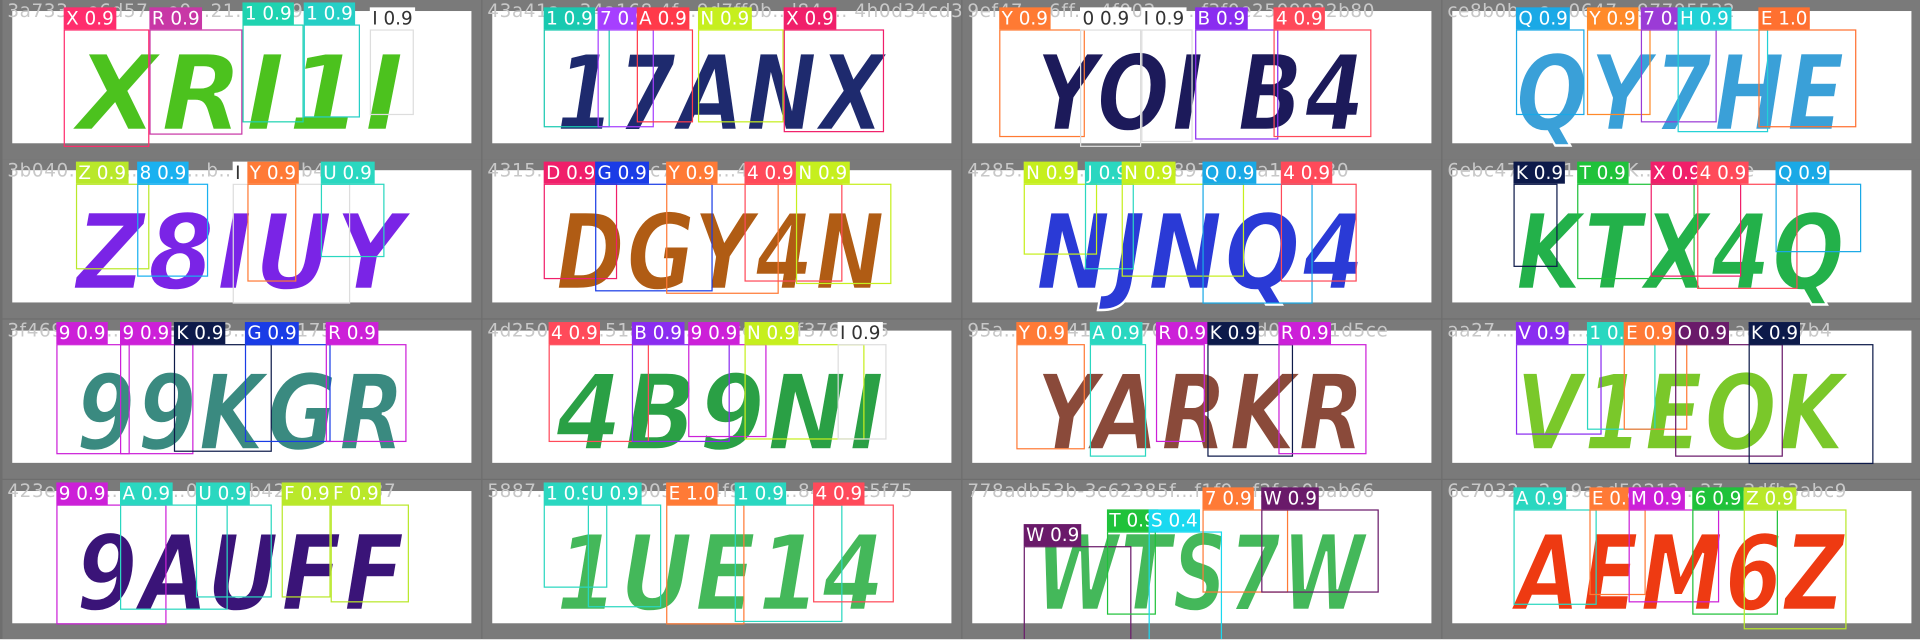 Image resolution: width=1920 pixels, height=640 pixels. I want to click on captcha-text: 1UE14, so click(721, 573).